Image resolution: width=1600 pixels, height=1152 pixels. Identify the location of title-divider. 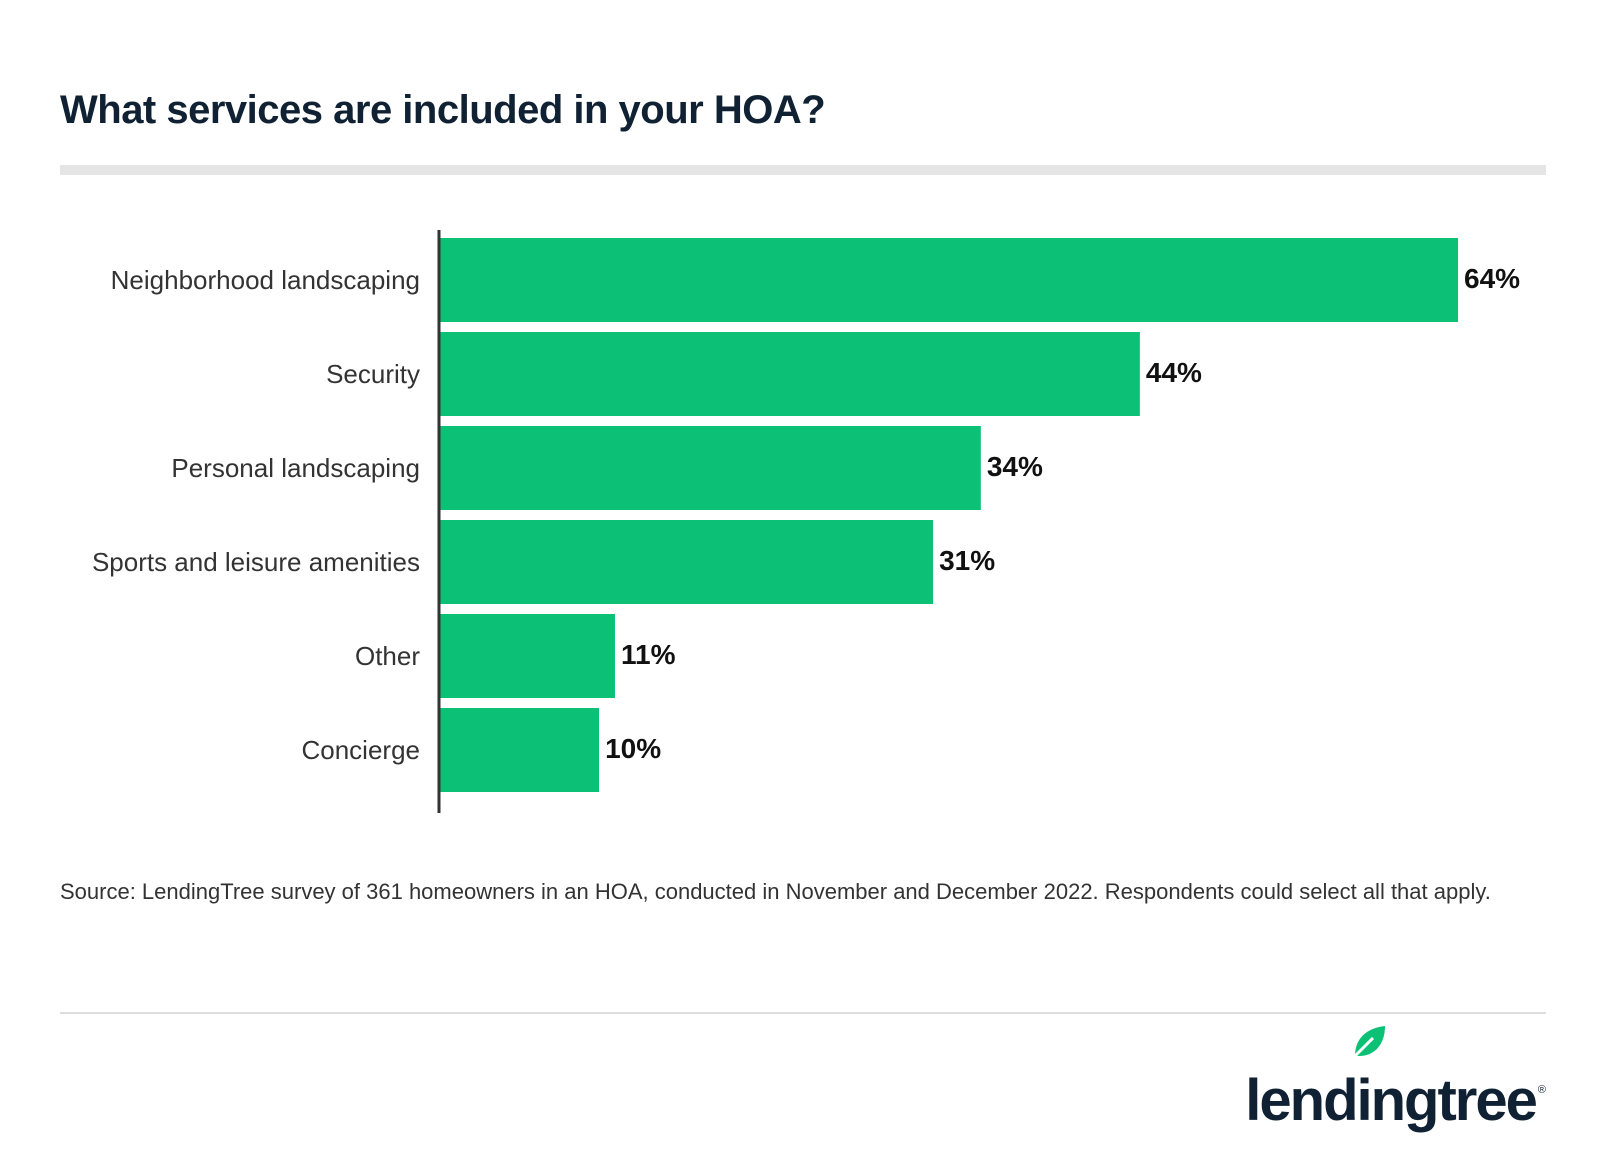
(803, 170).